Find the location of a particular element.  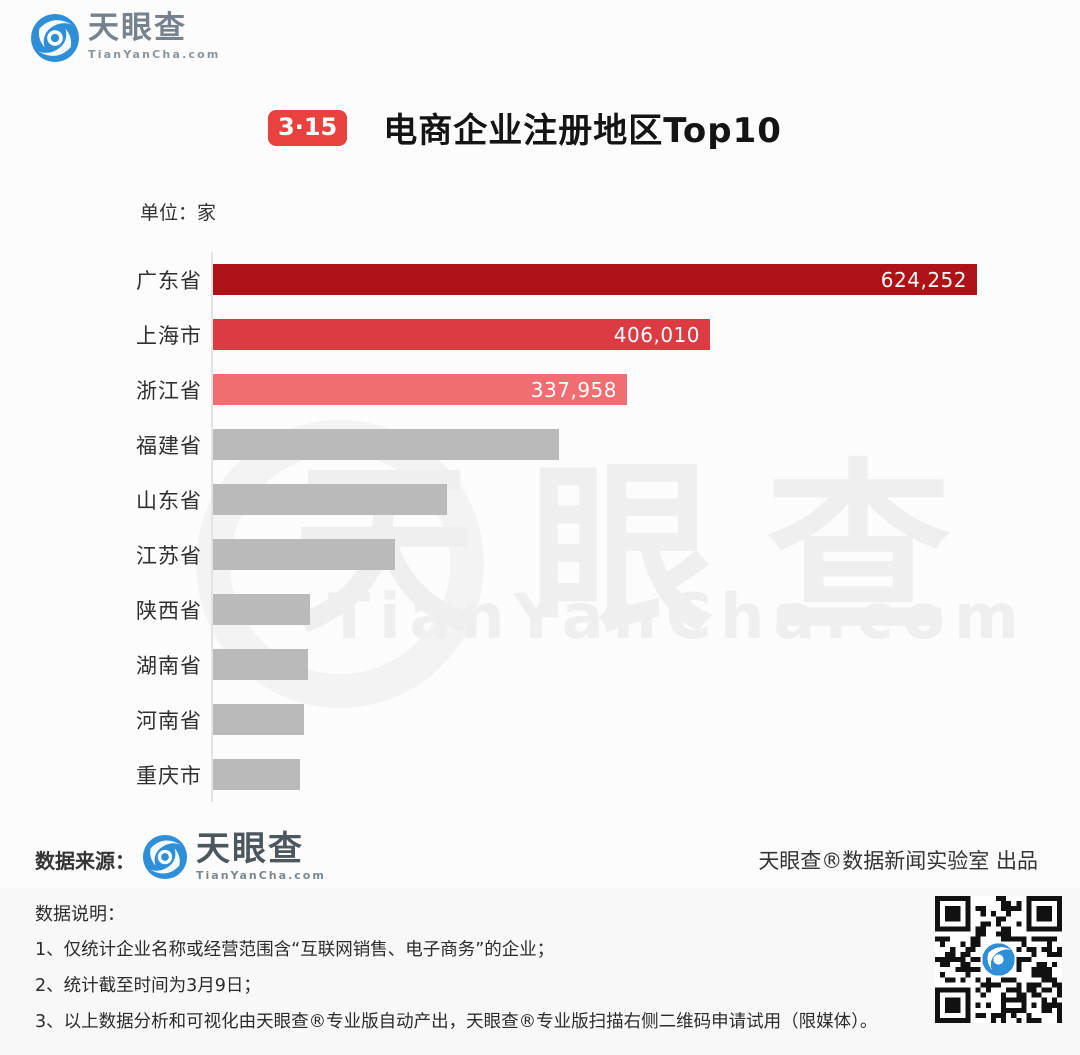

brand-logo: 天眼查 TianYanCha.com is located at coordinates (125, 36).